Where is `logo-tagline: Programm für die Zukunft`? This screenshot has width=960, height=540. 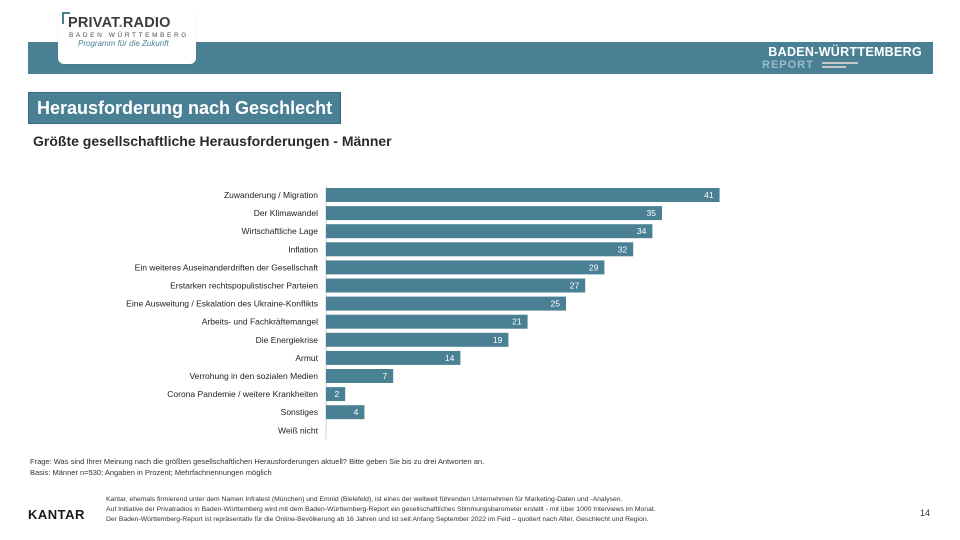 logo-tagline: Programm für die Zukunft is located at coordinates (123, 43).